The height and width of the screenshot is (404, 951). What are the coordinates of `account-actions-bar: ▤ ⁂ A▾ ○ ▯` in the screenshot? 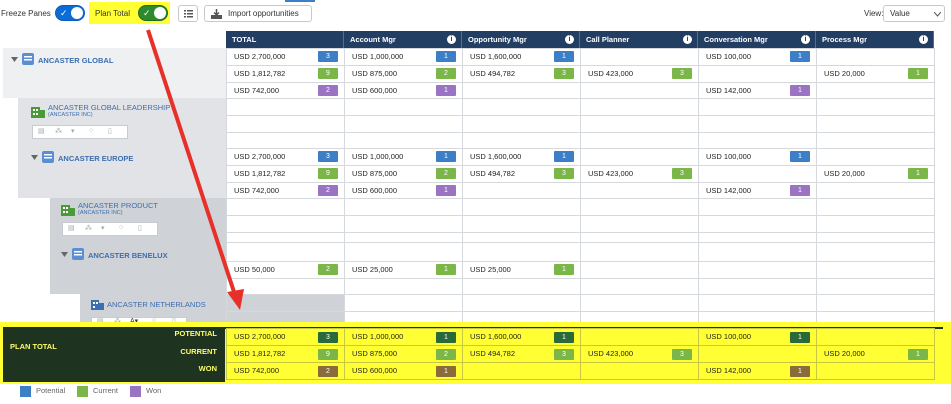 It's located at (139, 321).